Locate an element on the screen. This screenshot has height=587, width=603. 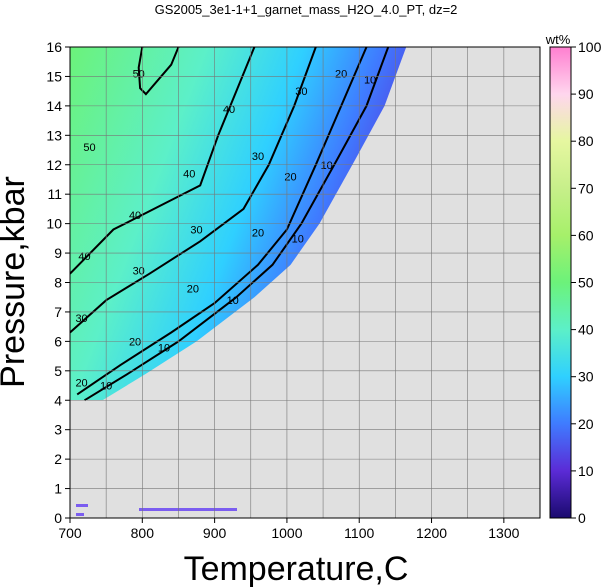
y-tick-label: 10 is located at coordinates (54, 224).